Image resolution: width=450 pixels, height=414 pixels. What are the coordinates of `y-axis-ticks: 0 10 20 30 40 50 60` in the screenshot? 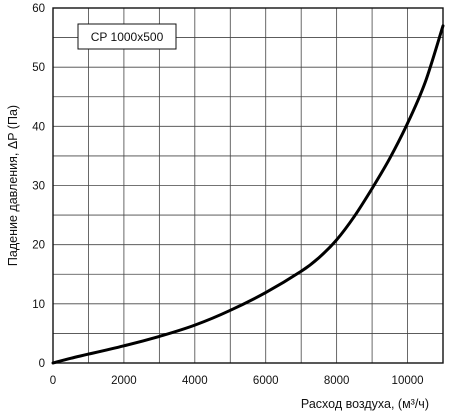 It's located at (38, 186).